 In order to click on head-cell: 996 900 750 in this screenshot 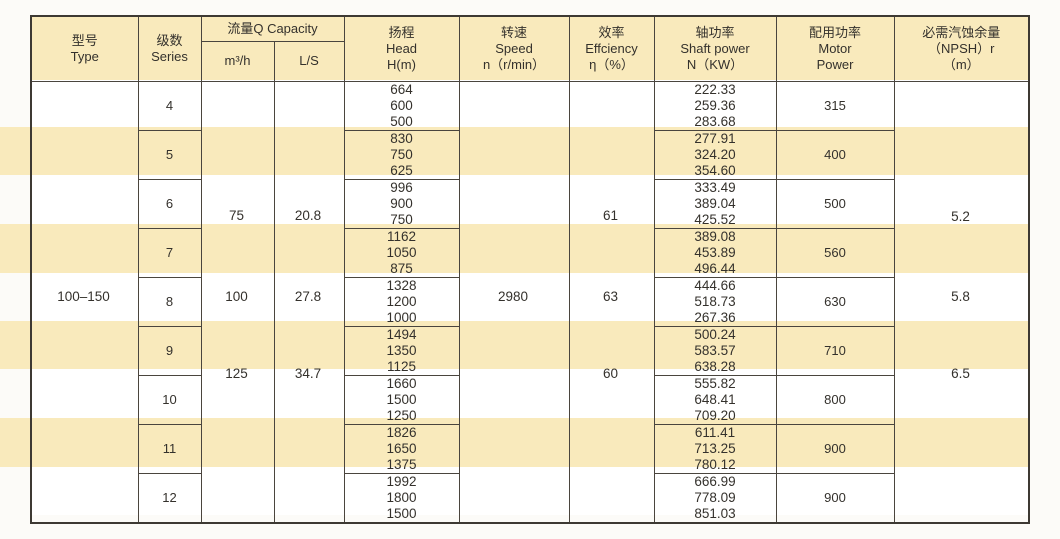, I will do `click(401, 203)`.